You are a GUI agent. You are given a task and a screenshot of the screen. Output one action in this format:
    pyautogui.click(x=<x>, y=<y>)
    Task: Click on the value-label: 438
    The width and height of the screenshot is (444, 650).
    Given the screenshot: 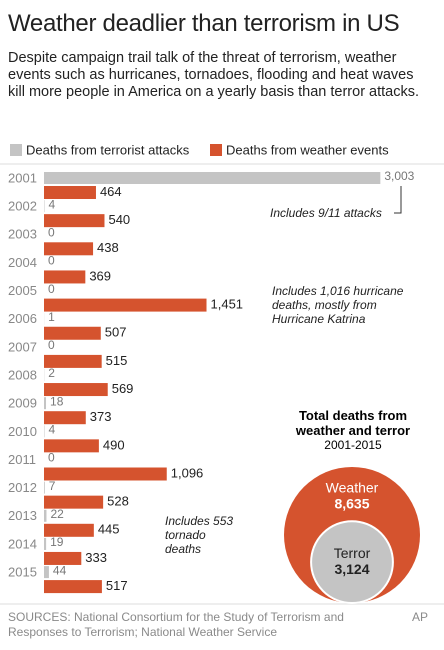 What is the action you would take?
    pyautogui.click(x=108, y=247)
    